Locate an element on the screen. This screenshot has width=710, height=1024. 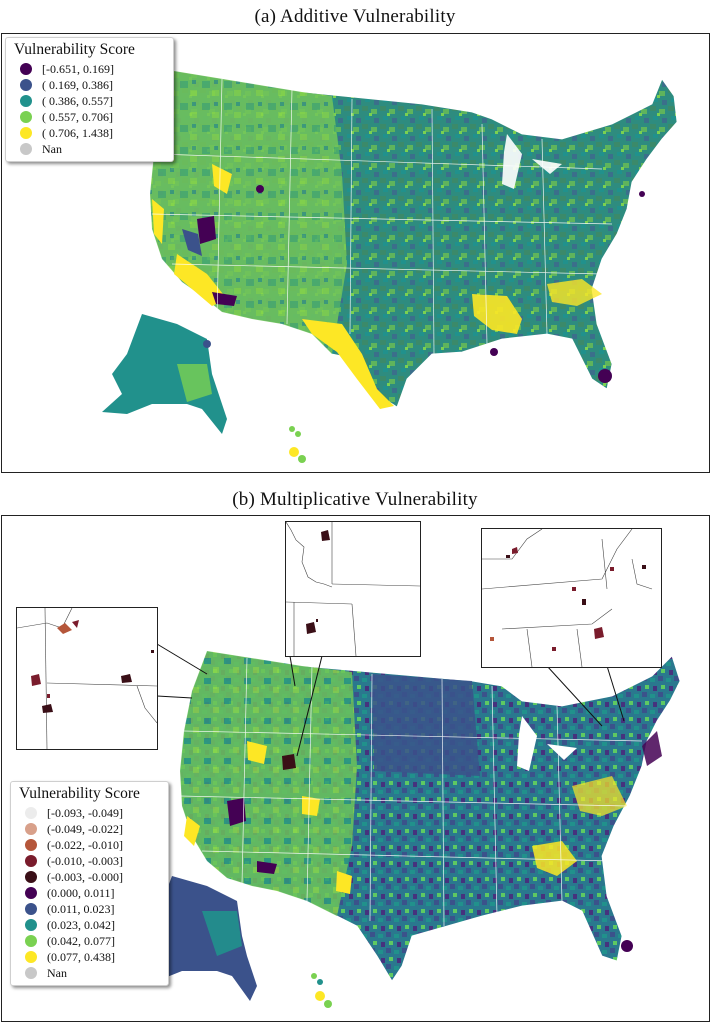
legend-a-item: Nan is located at coordinates (89, 149).